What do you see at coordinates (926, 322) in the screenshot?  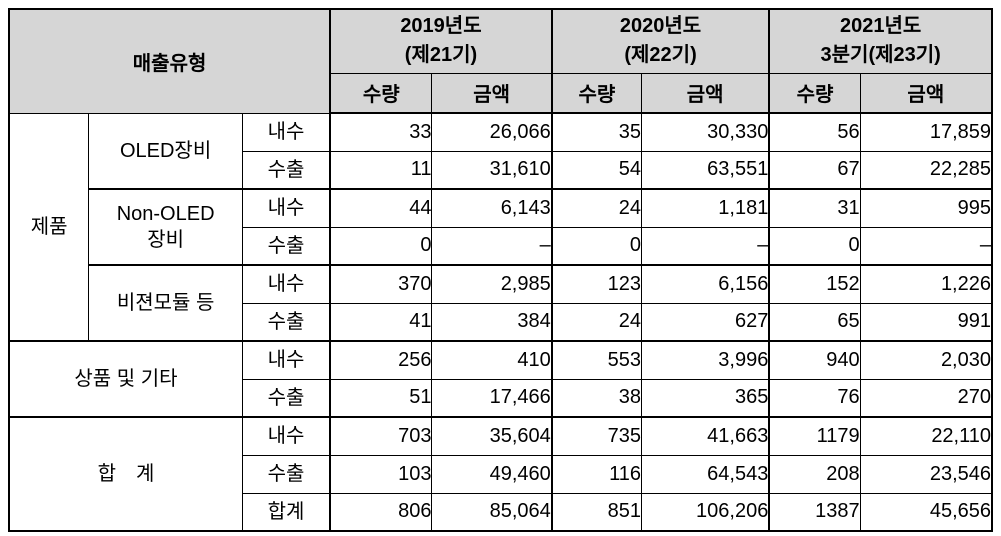 I see `amount-cell: 991` at bounding box center [926, 322].